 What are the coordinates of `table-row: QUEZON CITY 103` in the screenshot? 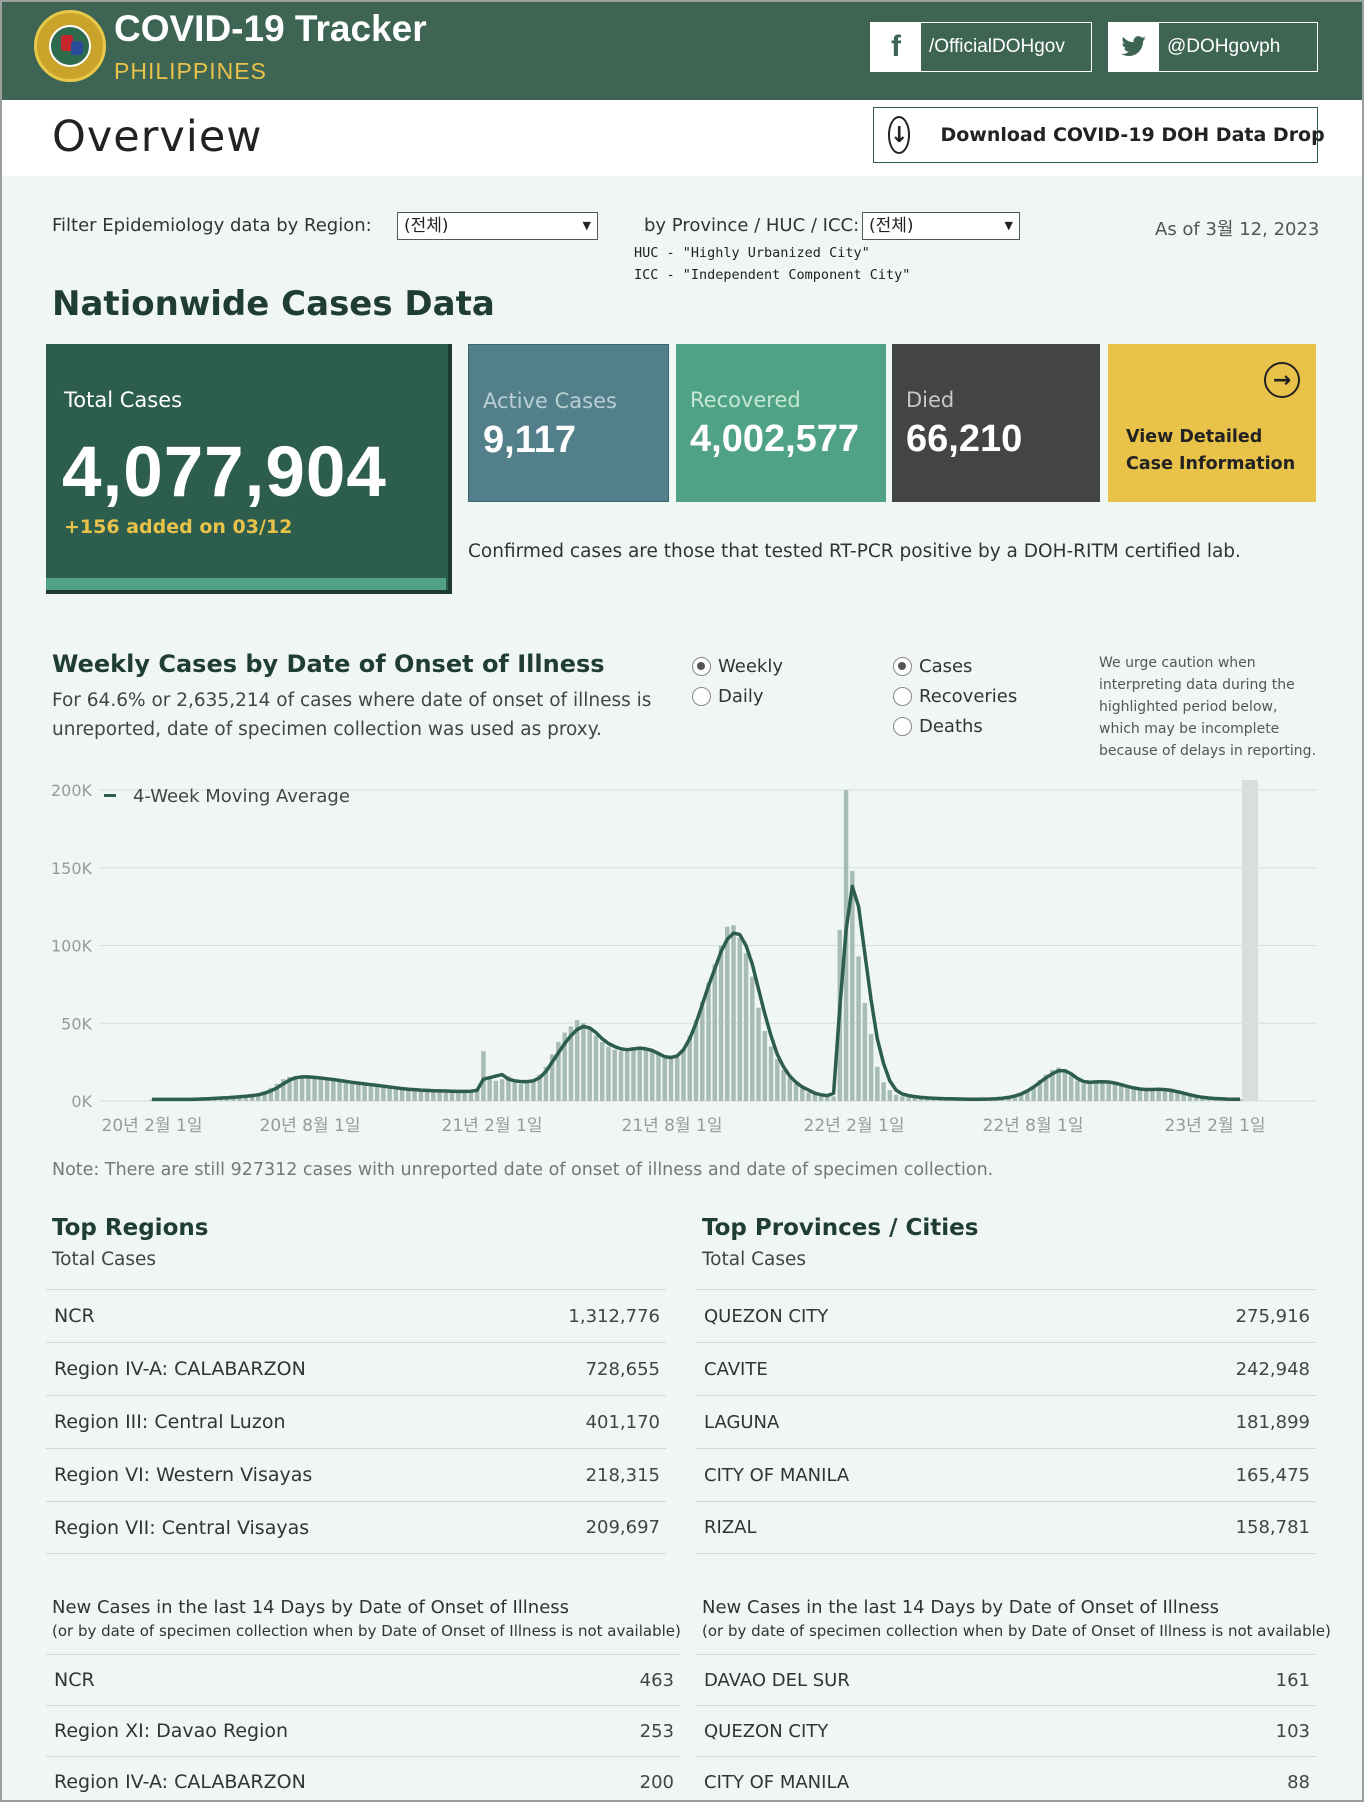 It's located at (1006, 1730).